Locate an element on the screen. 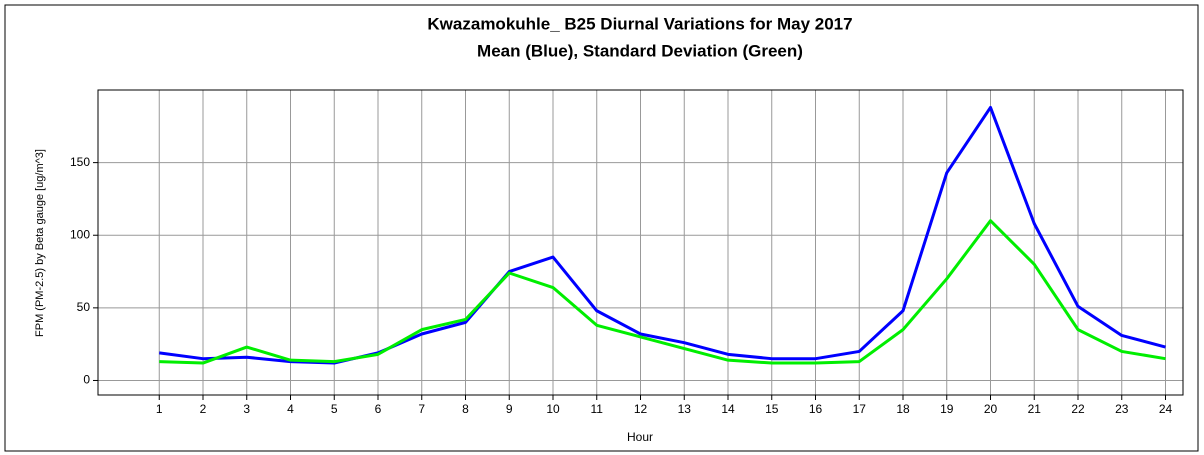  y-tick-label: 150 is located at coordinates (80, 162).